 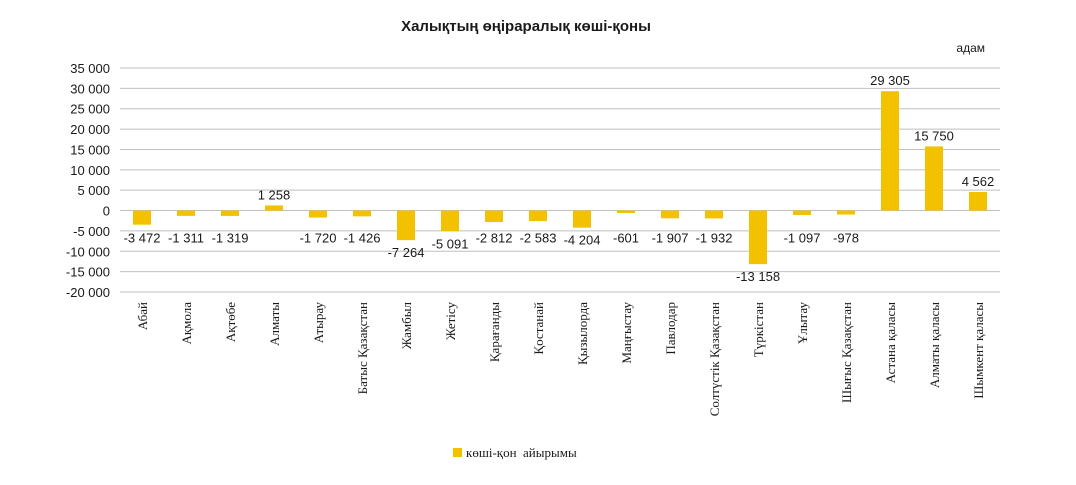 I want to click on data-label: -978, so click(x=846, y=238).